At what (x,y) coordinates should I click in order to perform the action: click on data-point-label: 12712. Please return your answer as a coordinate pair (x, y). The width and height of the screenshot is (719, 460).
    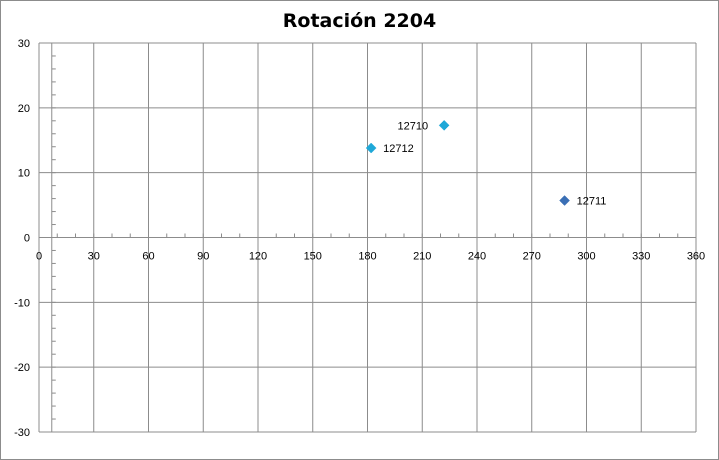
    Looking at the image, I should click on (398, 149).